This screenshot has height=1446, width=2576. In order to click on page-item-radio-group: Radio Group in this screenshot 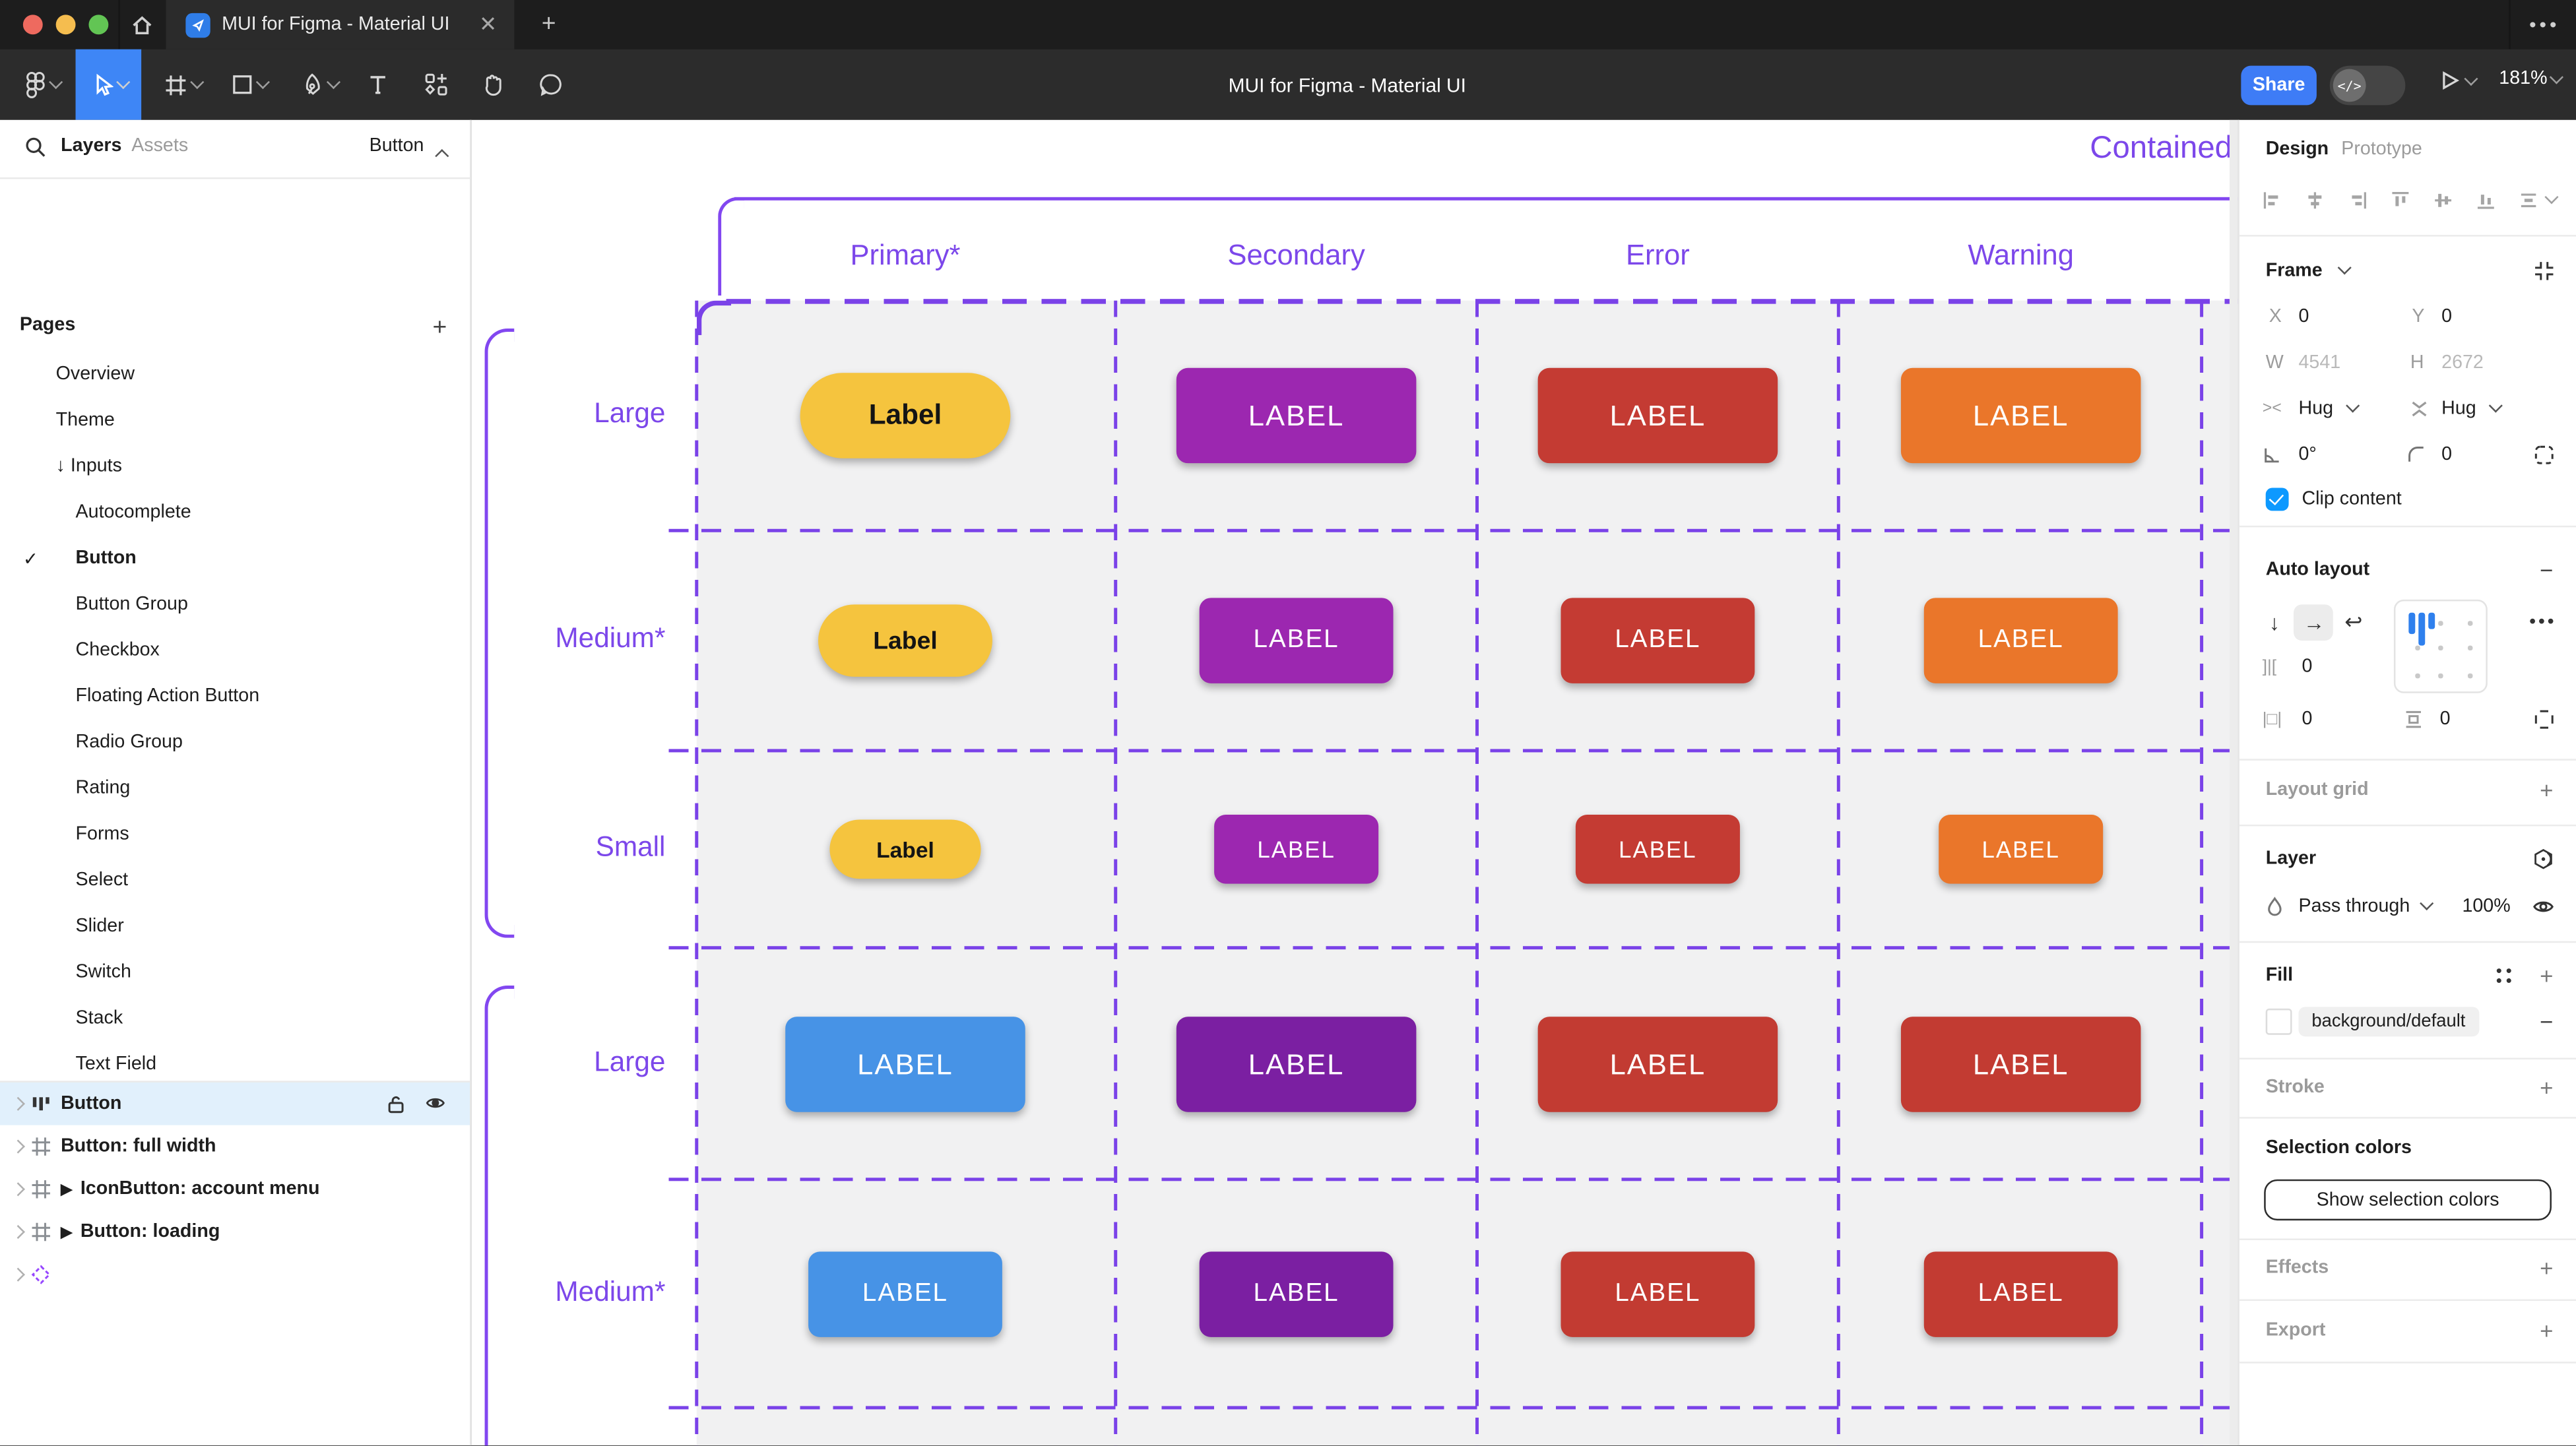, I will do `click(129, 742)`.